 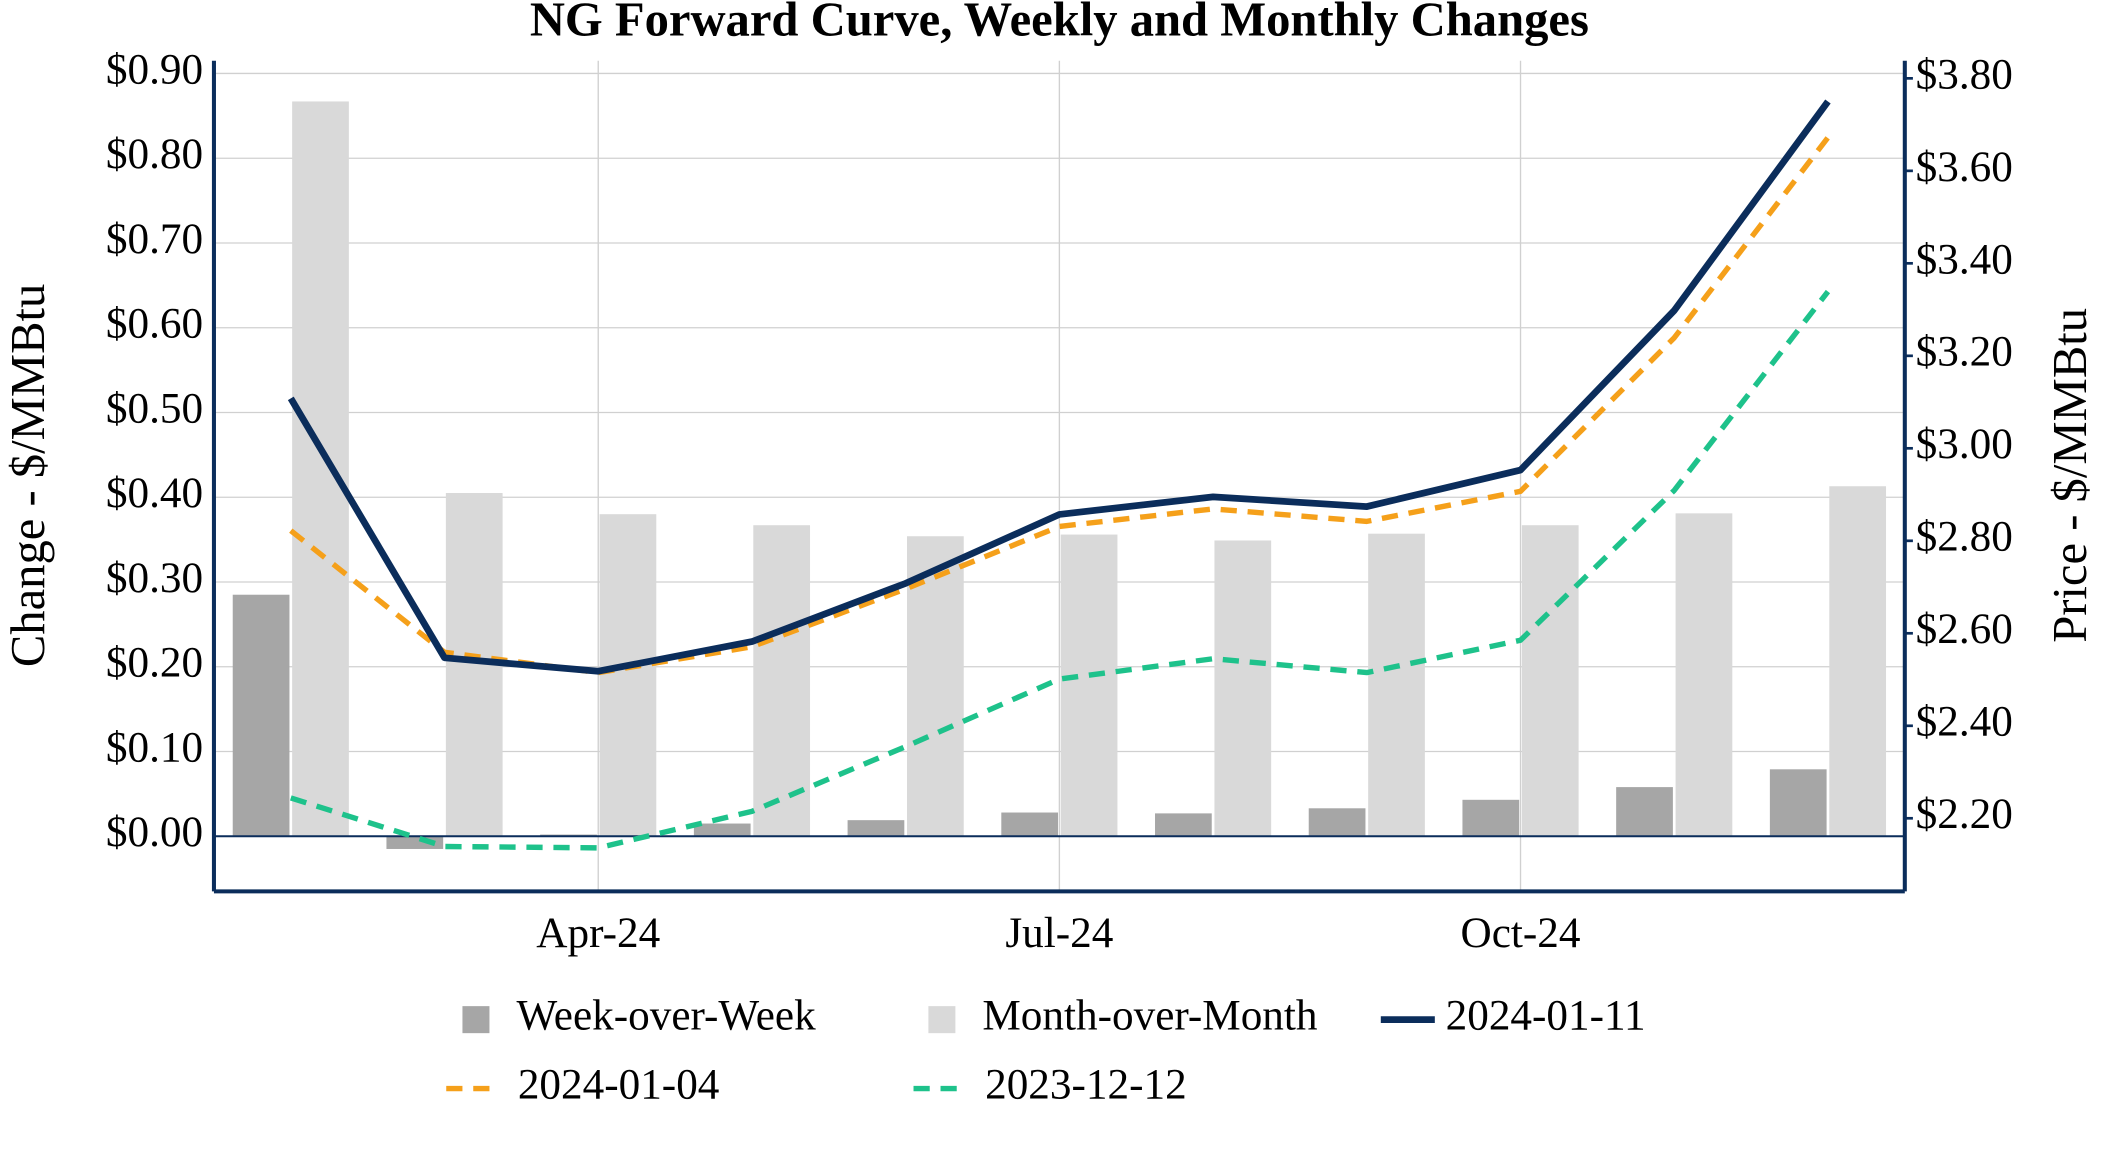 What do you see at coordinates (1964, 537) in the screenshot?
I see `y2-tick-label: $2.80` at bounding box center [1964, 537].